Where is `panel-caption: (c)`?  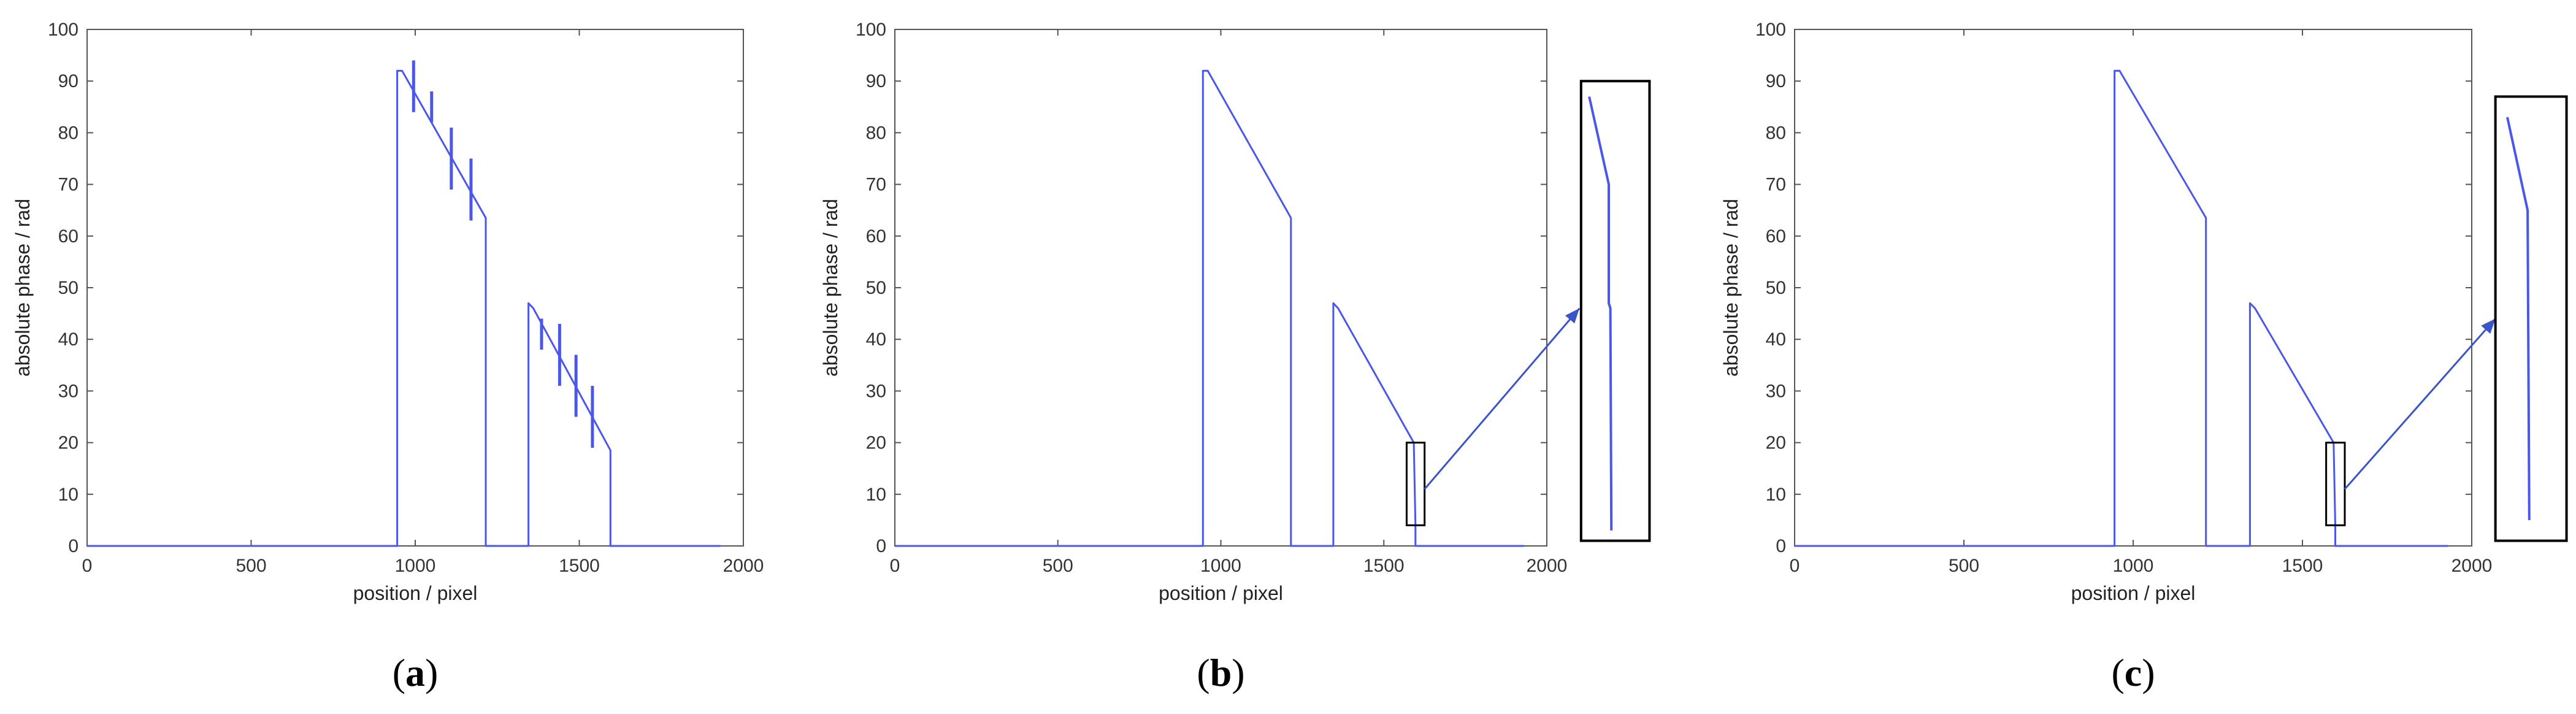 panel-caption: (c) is located at coordinates (2133, 672).